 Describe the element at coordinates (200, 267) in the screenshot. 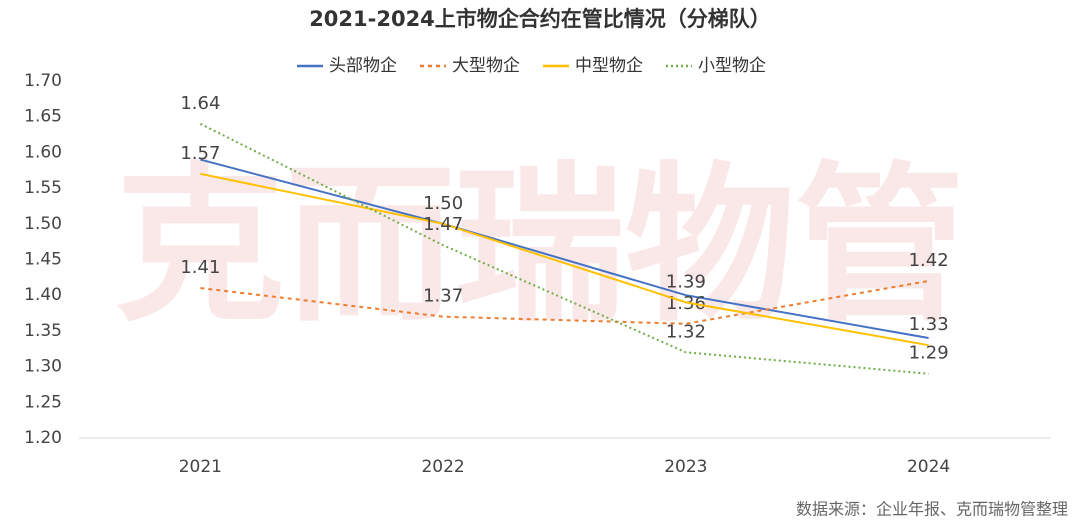

I see `value-label: 1.41` at that location.